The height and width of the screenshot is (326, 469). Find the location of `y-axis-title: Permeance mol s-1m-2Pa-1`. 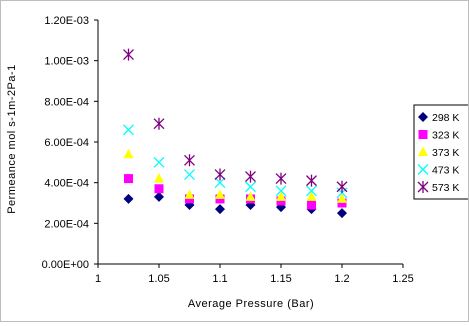

y-axis-title: Permeance mol s-1m-2Pa-1 is located at coordinates (12, 139).